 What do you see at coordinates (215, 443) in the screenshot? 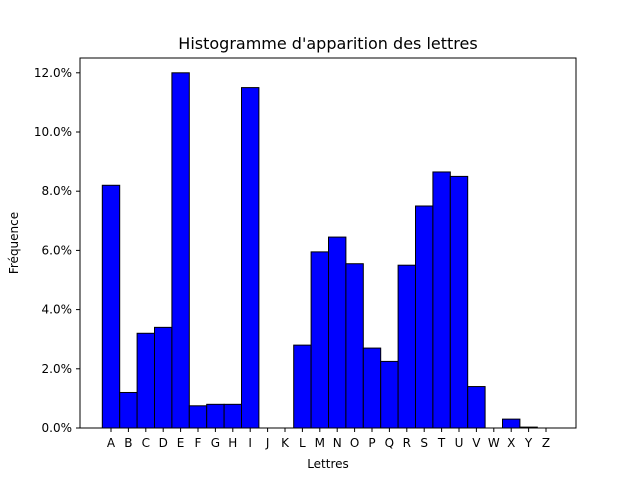
I see `x-tick-label-G: G` at bounding box center [215, 443].